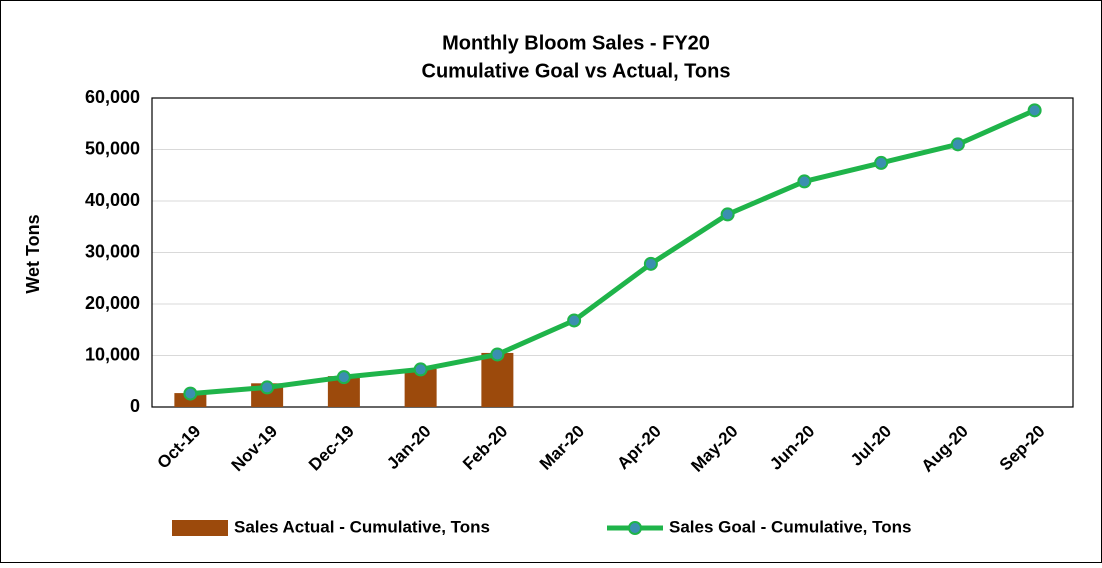  Describe the element at coordinates (112, 354) in the screenshot. I see `y-tick-label: 10,000` at that location.